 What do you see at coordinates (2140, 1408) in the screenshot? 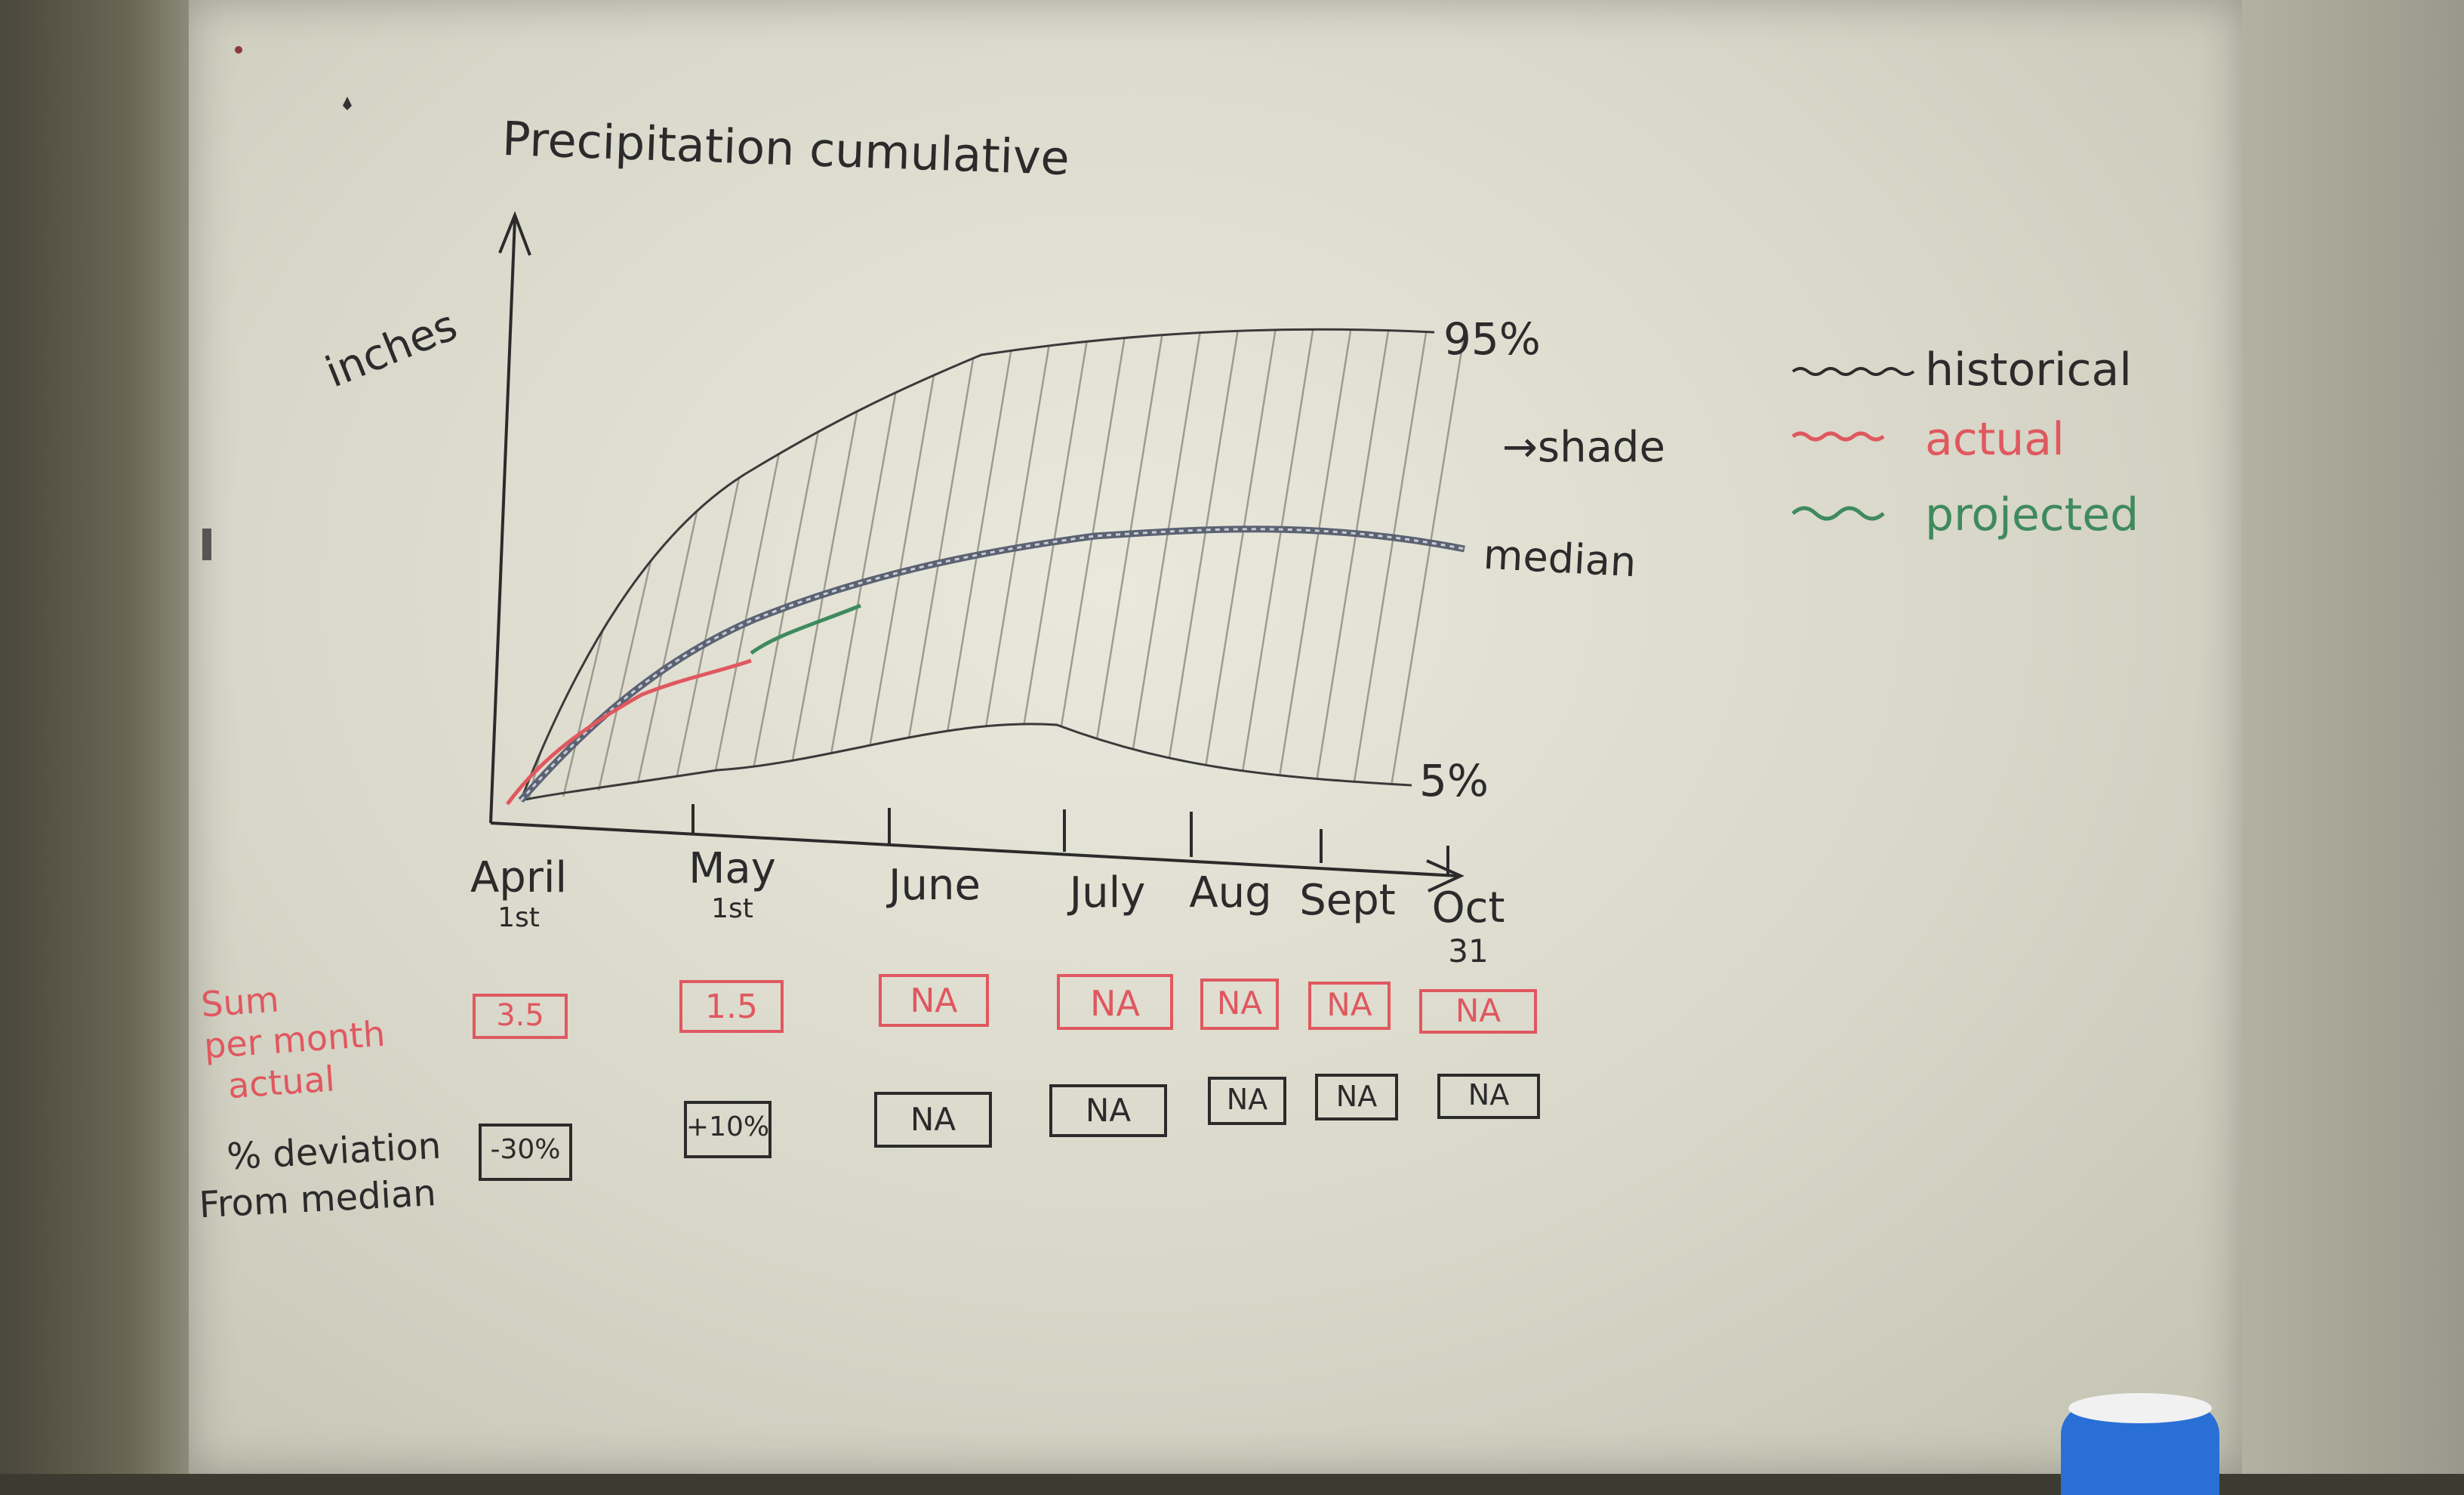
I see `cup-lid` at bounding box center [2140, 1408].